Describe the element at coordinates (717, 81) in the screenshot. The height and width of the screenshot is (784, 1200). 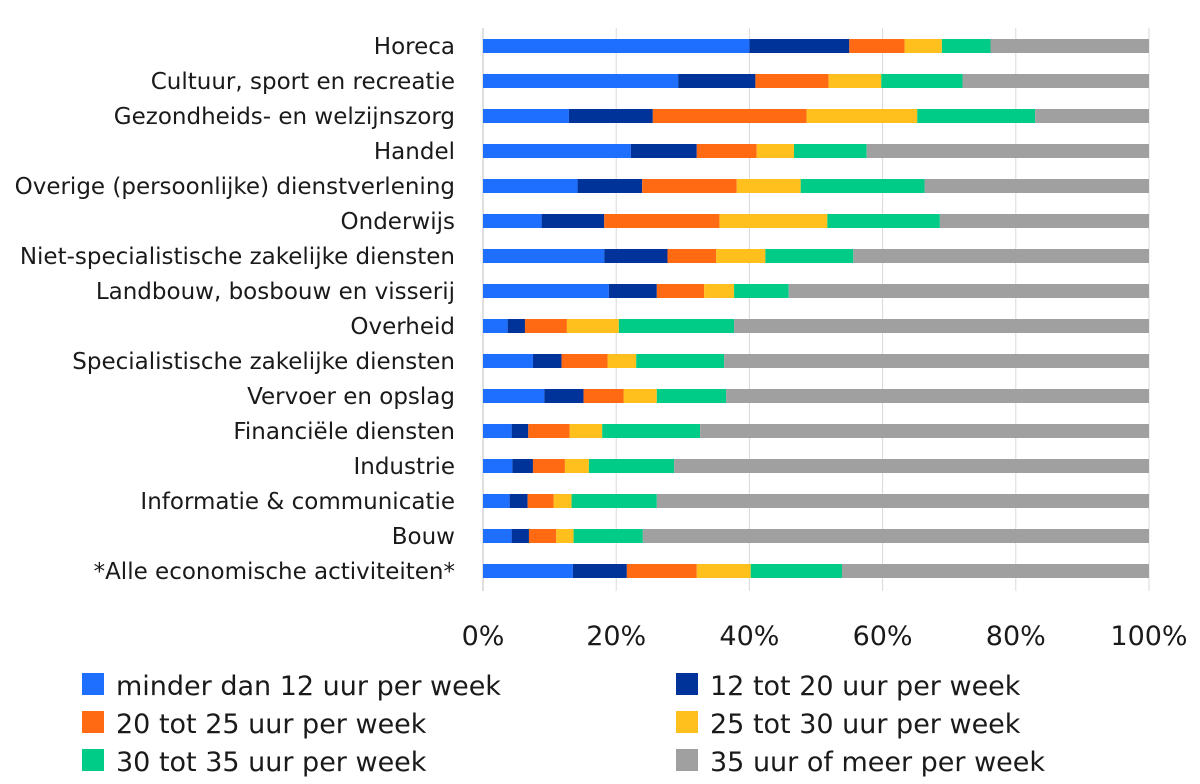
I see `bar-segment-cultuur-sport-en-recreatie-s2` at that location.